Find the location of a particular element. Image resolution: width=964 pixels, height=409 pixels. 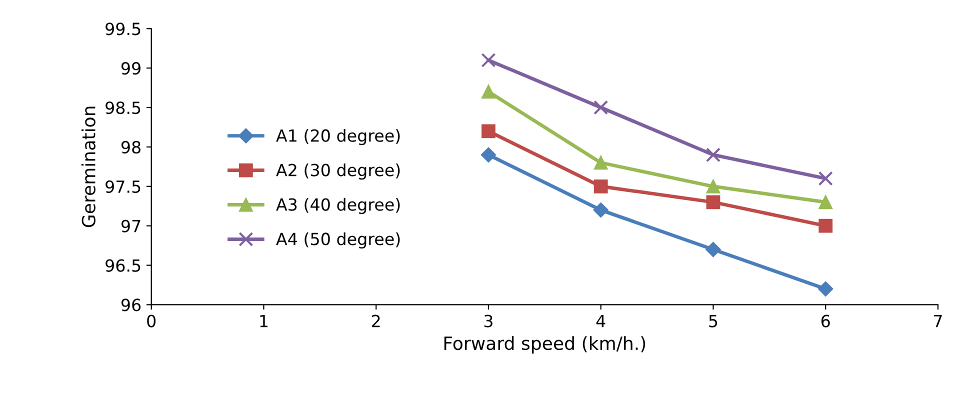

legend-label: A3 (40 degree) is located at coordinates (338, 206).